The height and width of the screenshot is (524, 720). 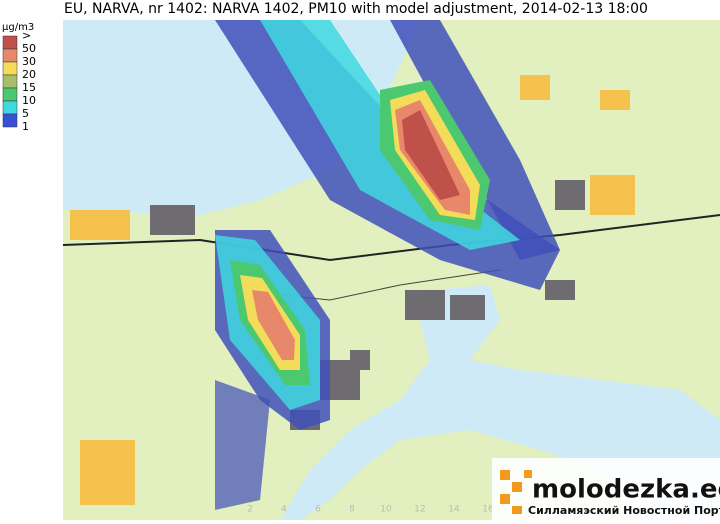 I want to click on legend-label: 5, so click(x=25, y=113).